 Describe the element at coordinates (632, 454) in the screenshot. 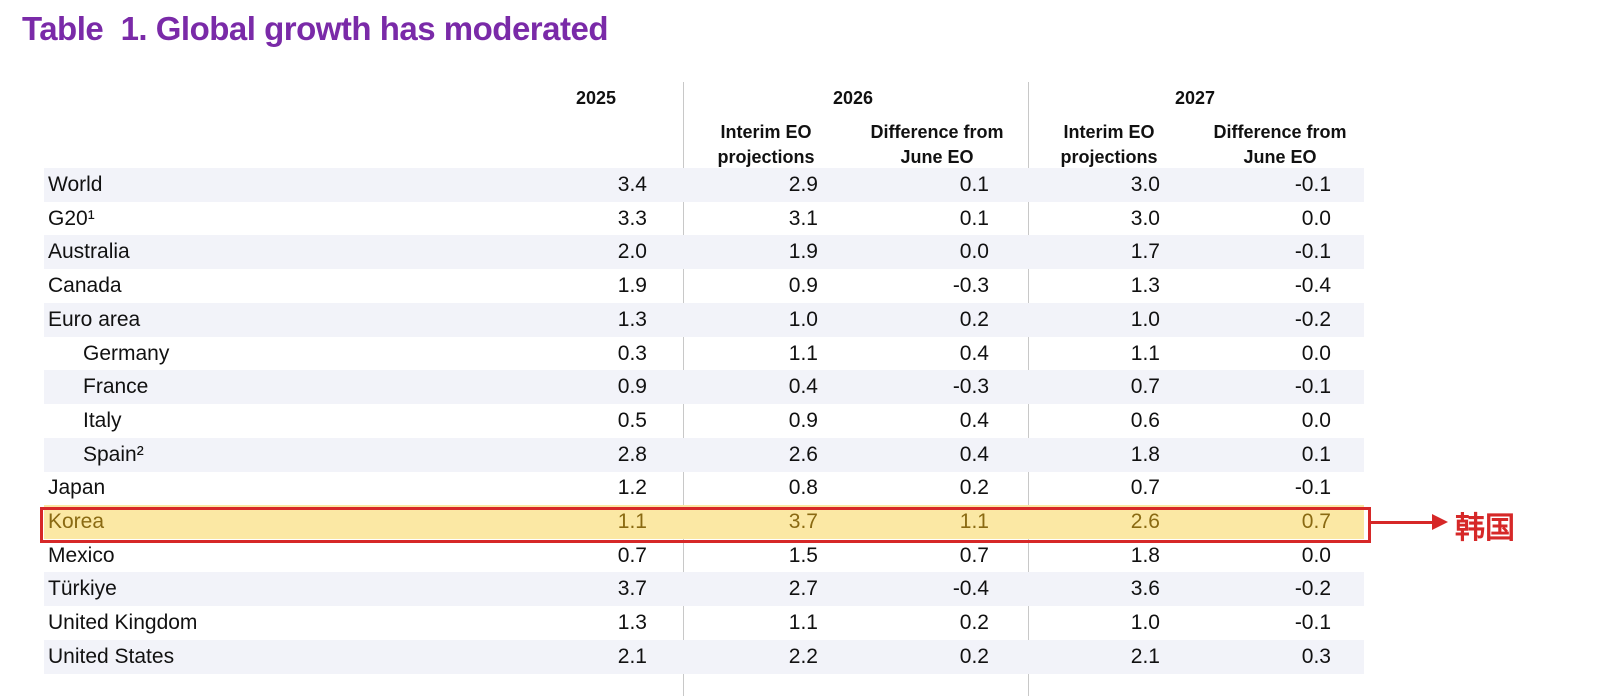

I see `value-cell: 2.8` at that location.